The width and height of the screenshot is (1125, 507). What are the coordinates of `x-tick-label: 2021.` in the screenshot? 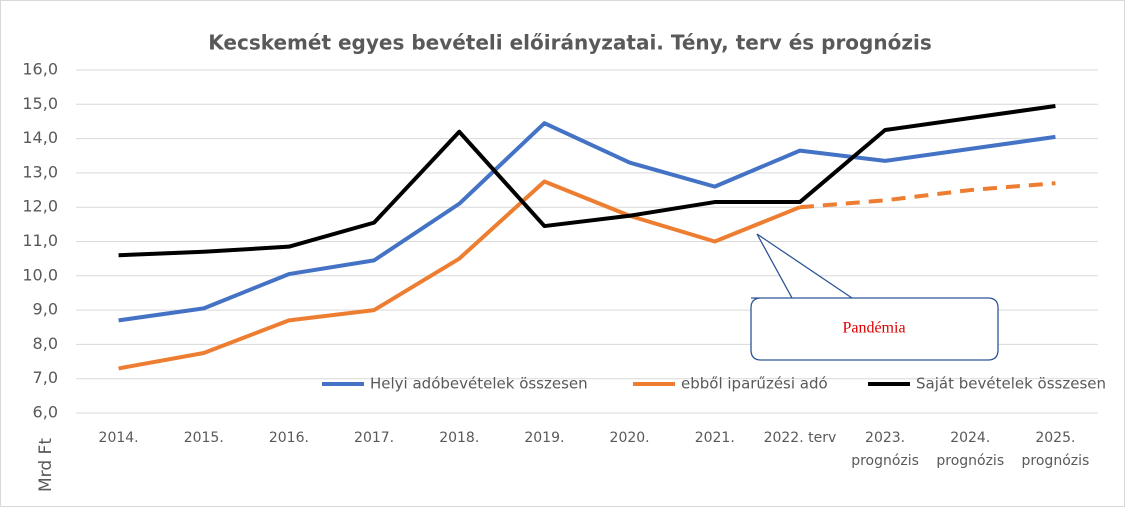 It's located at (715, 438).